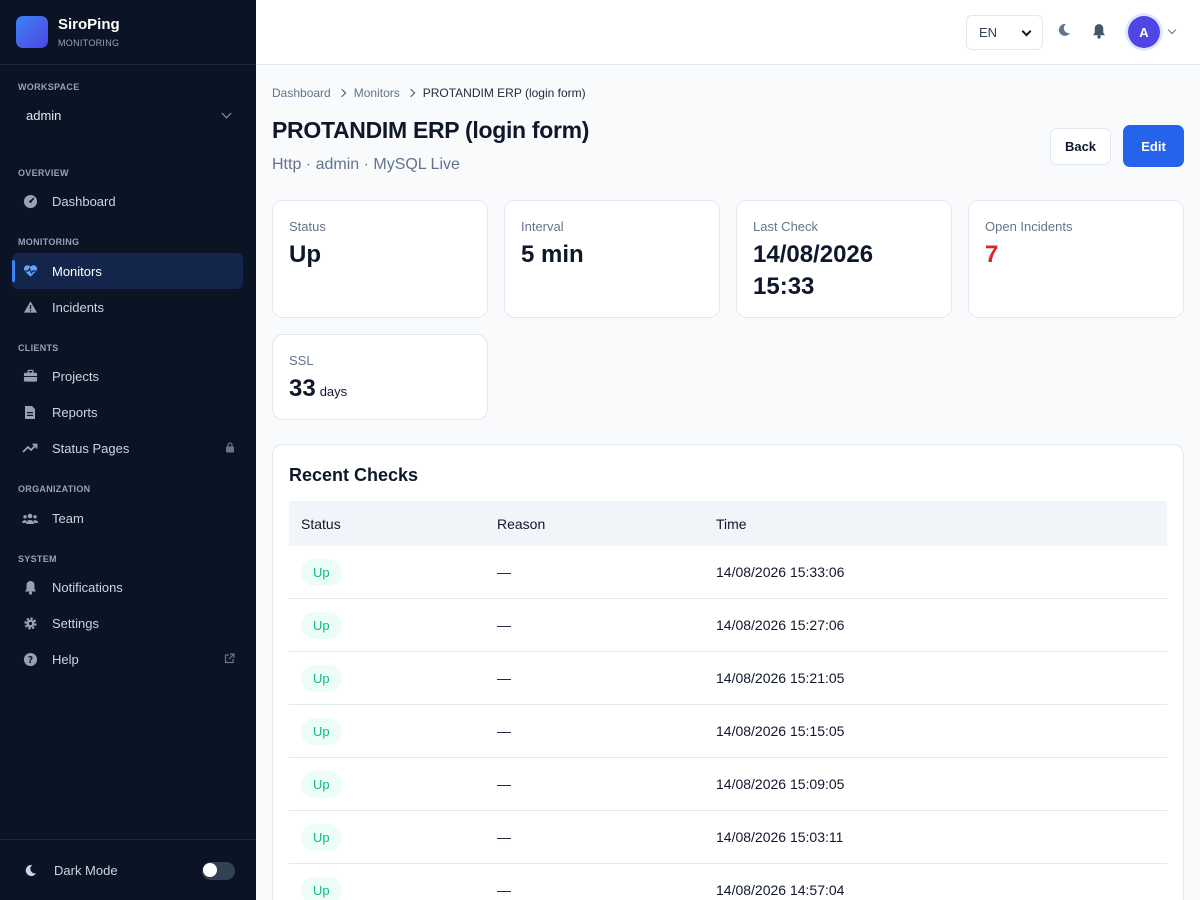  I want to click on sidebar-item-settings: Settings, so click(127, 623).